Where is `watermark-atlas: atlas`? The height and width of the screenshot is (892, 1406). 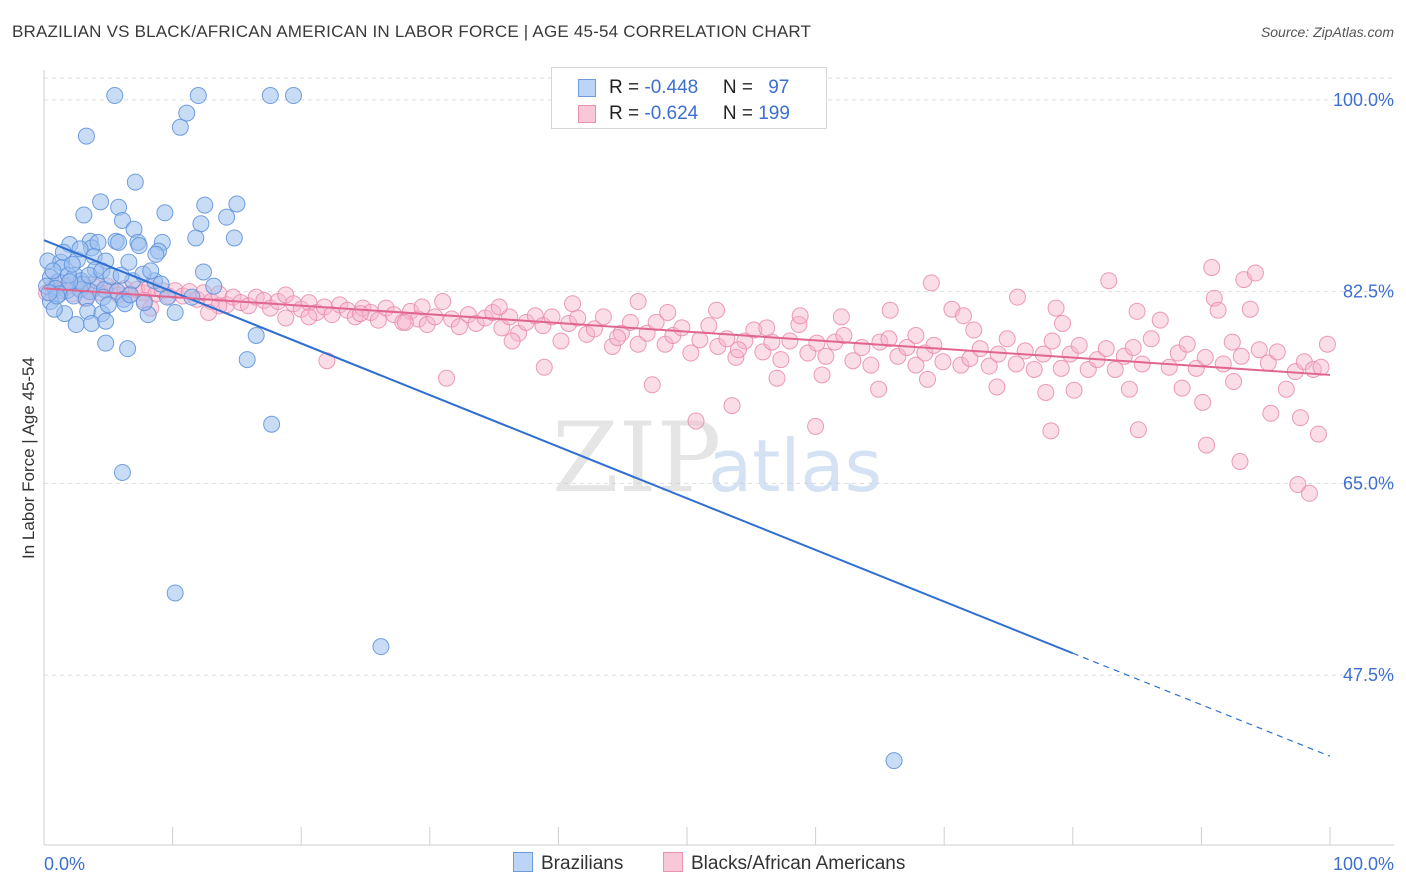 watermark-atlas: atlas is located at coordinates (795, 466).